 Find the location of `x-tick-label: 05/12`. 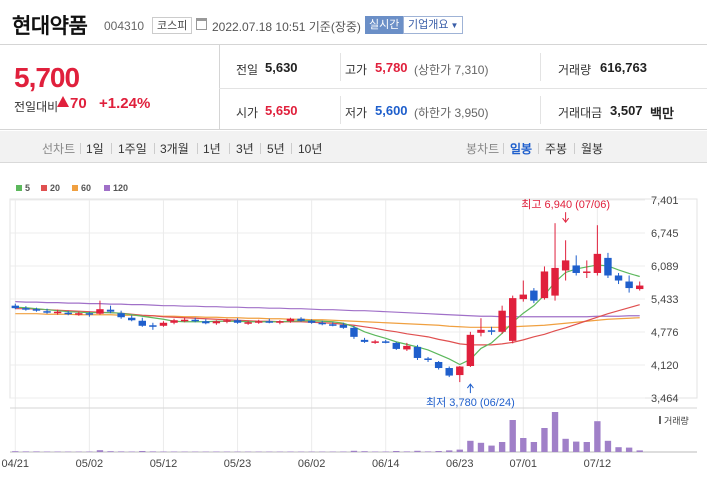

x-tick-label: 05/12 is located at coordinates (164, 464).